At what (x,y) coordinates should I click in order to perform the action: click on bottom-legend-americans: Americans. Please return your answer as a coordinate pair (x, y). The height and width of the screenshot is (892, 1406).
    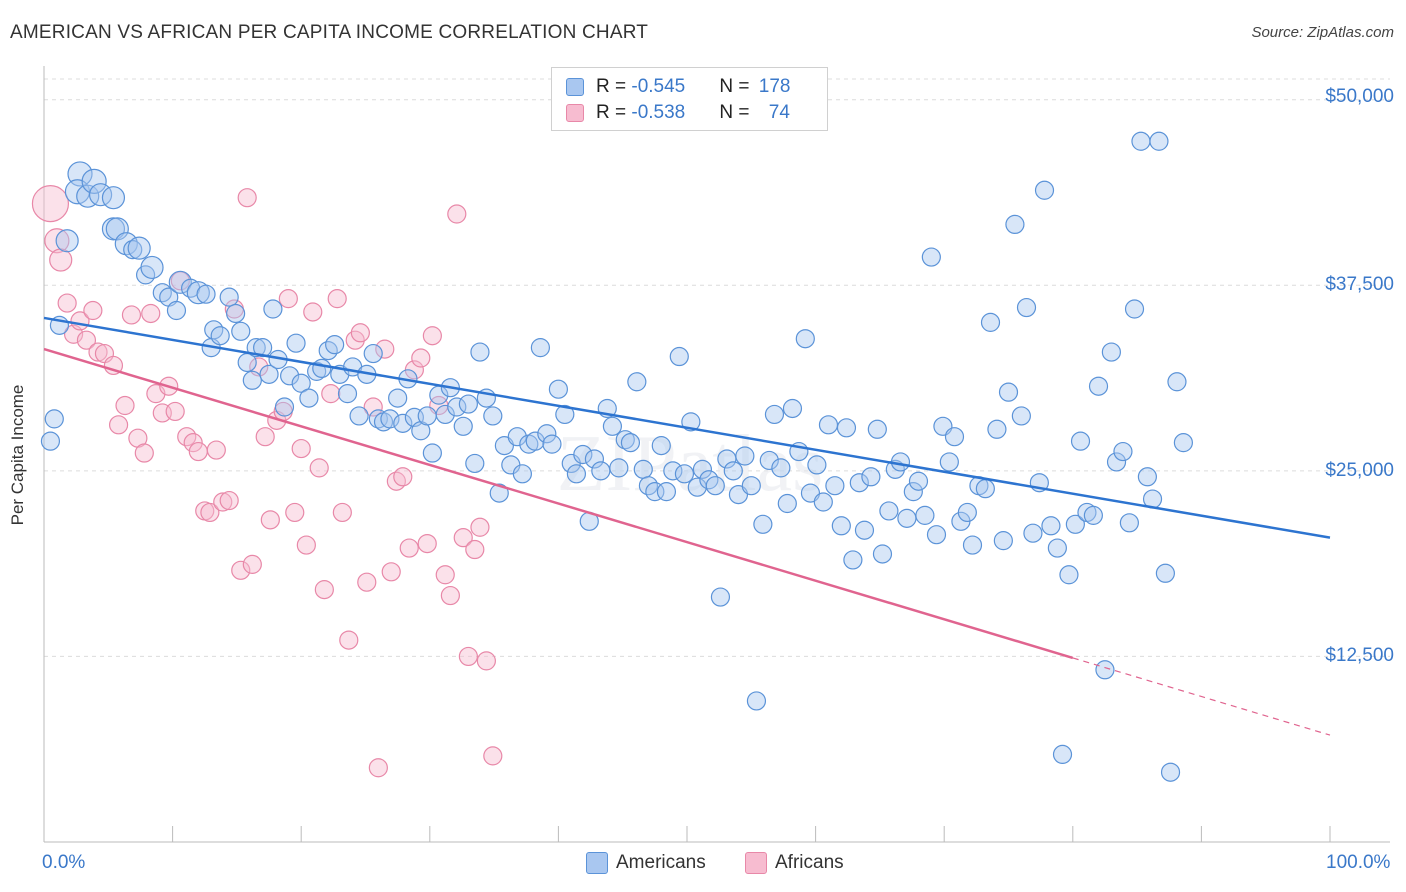
    Looking at the image, I should click on (646, 863).